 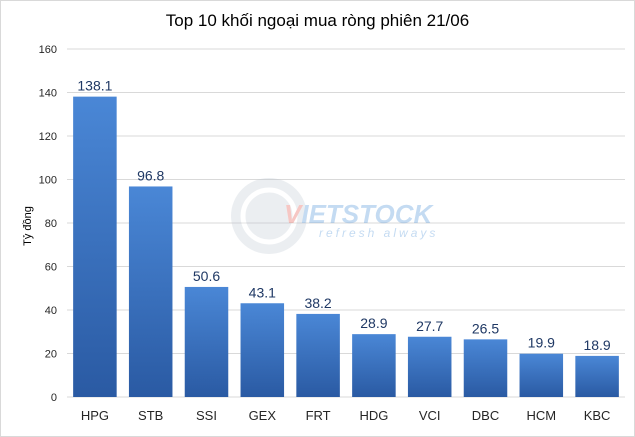 What do you see at coordinates (95, 246) in the screenshot?
I see `bar-hpg` at bounding box center [95, 246].